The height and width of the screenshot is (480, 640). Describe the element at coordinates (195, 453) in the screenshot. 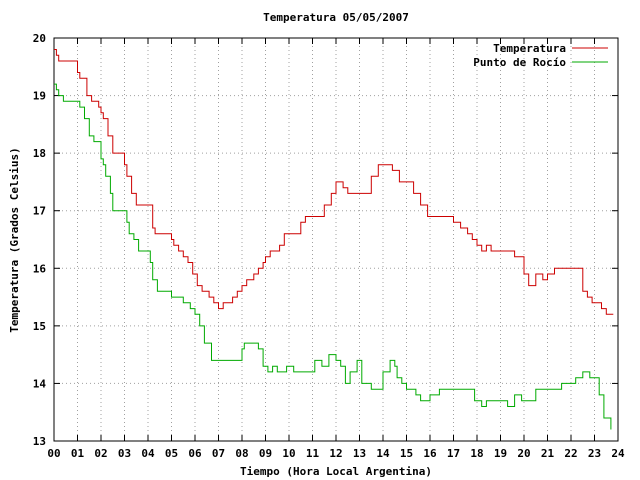

I see `x-tick-label: 06` at that location.